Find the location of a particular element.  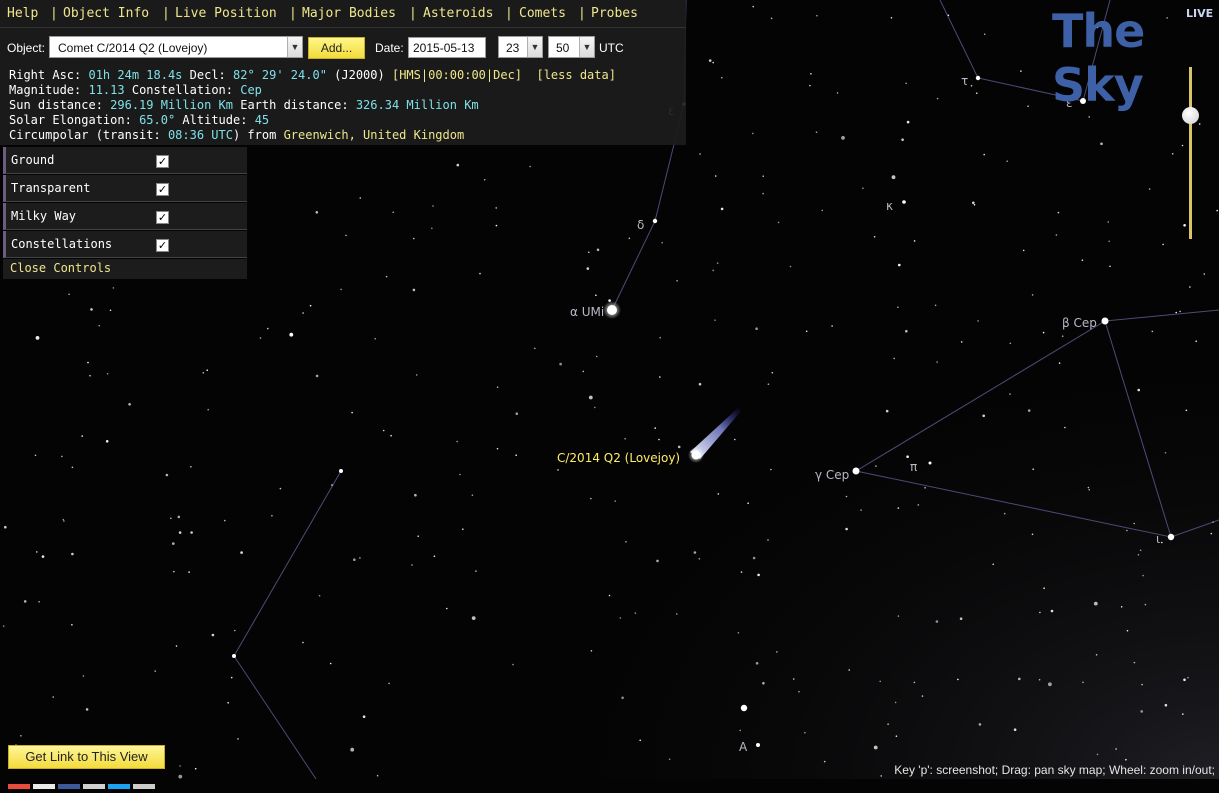

chevron-down-icon: ▼ is located at coordinates (586, 47).